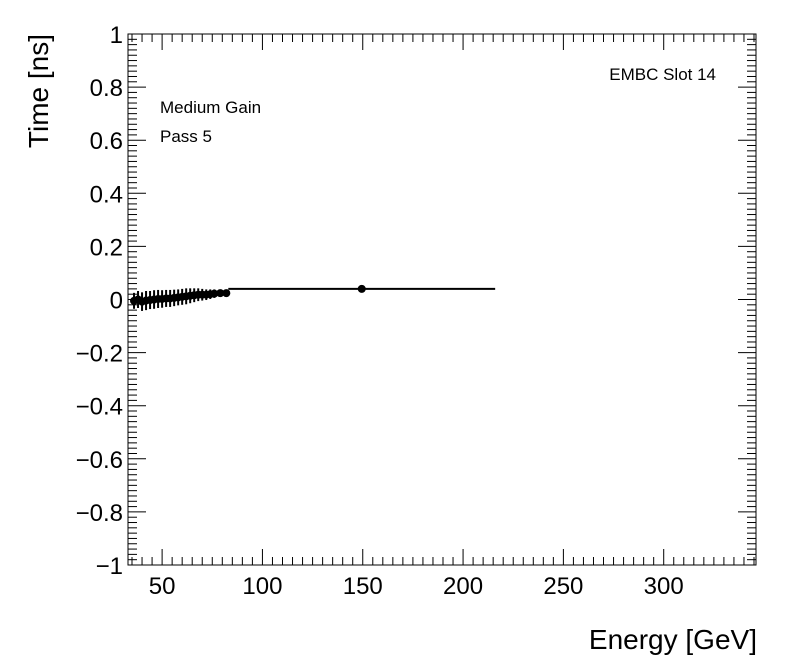 Image resolution: width=796 pixels, height=672 pixels. What do you see at coordinates (116, 301) in the screenshot?
I see `y-tick-label: 0` at bounding box center [116, 301].